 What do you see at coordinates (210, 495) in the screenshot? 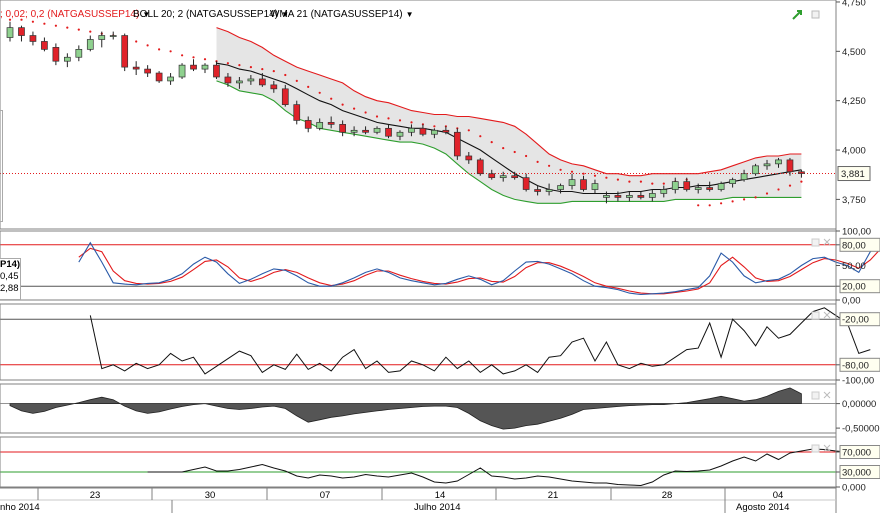
I see `day-label: 30` at bounding box center [210, 495].